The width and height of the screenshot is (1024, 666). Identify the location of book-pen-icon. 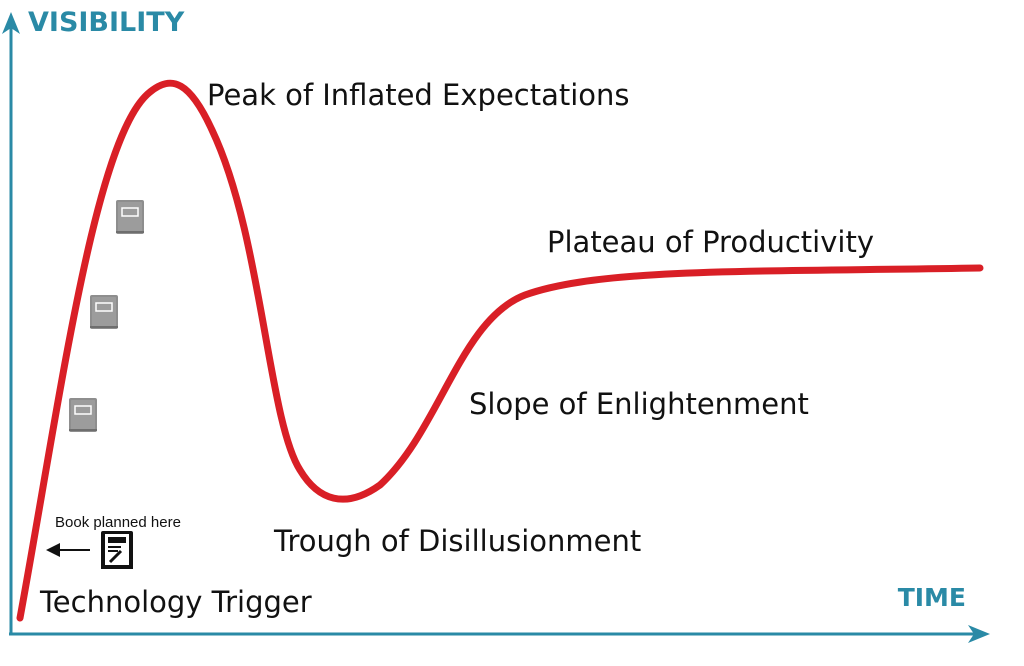
(117, 550).